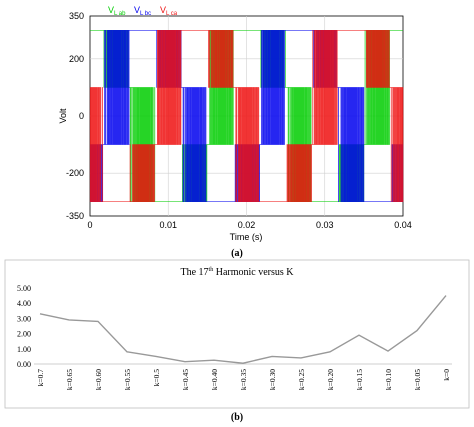 The width and height of the screenshot is (474, 427). I want to click on chart-b-x-tick-label: k=0.5, so click(156, 378).